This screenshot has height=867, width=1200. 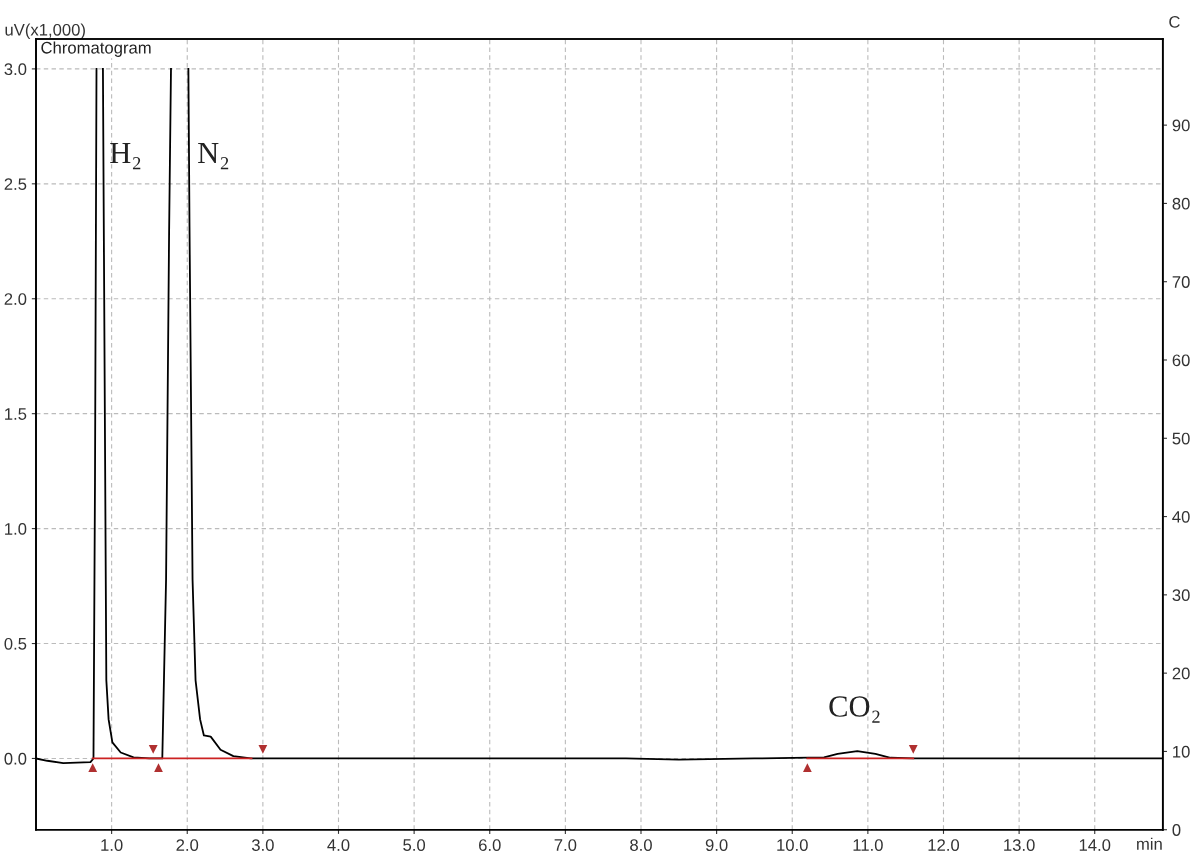 What do you see at coordinates (1181, 751) in the screenshot?
I see `y2-tick-label: 10` at bounding box center [1181, 751].